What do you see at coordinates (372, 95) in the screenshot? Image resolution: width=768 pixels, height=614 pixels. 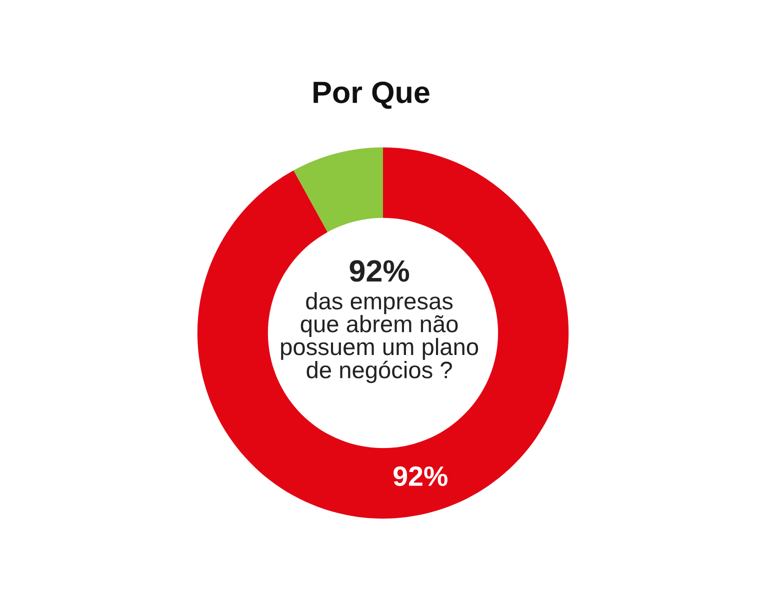 I see `chart-title: Por Que` at bounding box center [372, 95].